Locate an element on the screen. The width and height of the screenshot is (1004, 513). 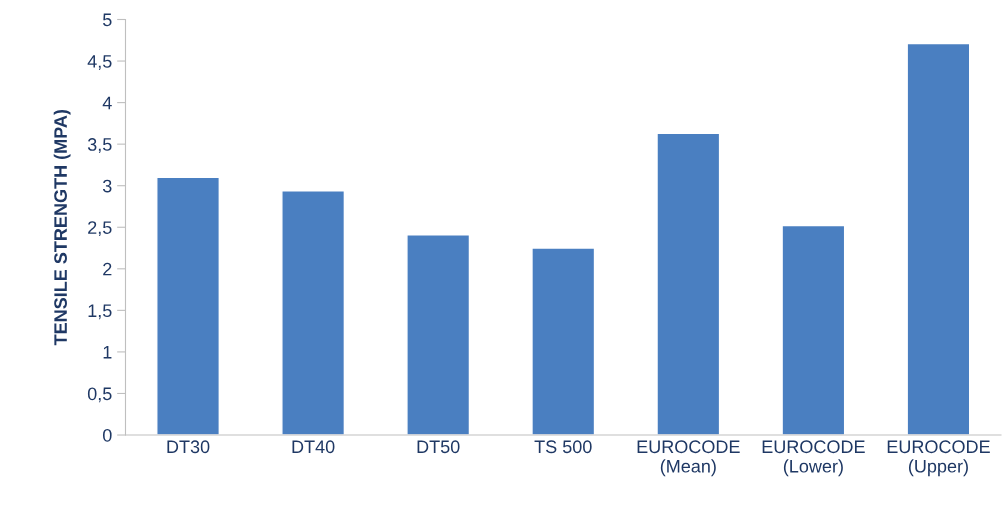
y-axis-title: TENSILE STRENGTH (MPA) is located at coordinates (62, 227).